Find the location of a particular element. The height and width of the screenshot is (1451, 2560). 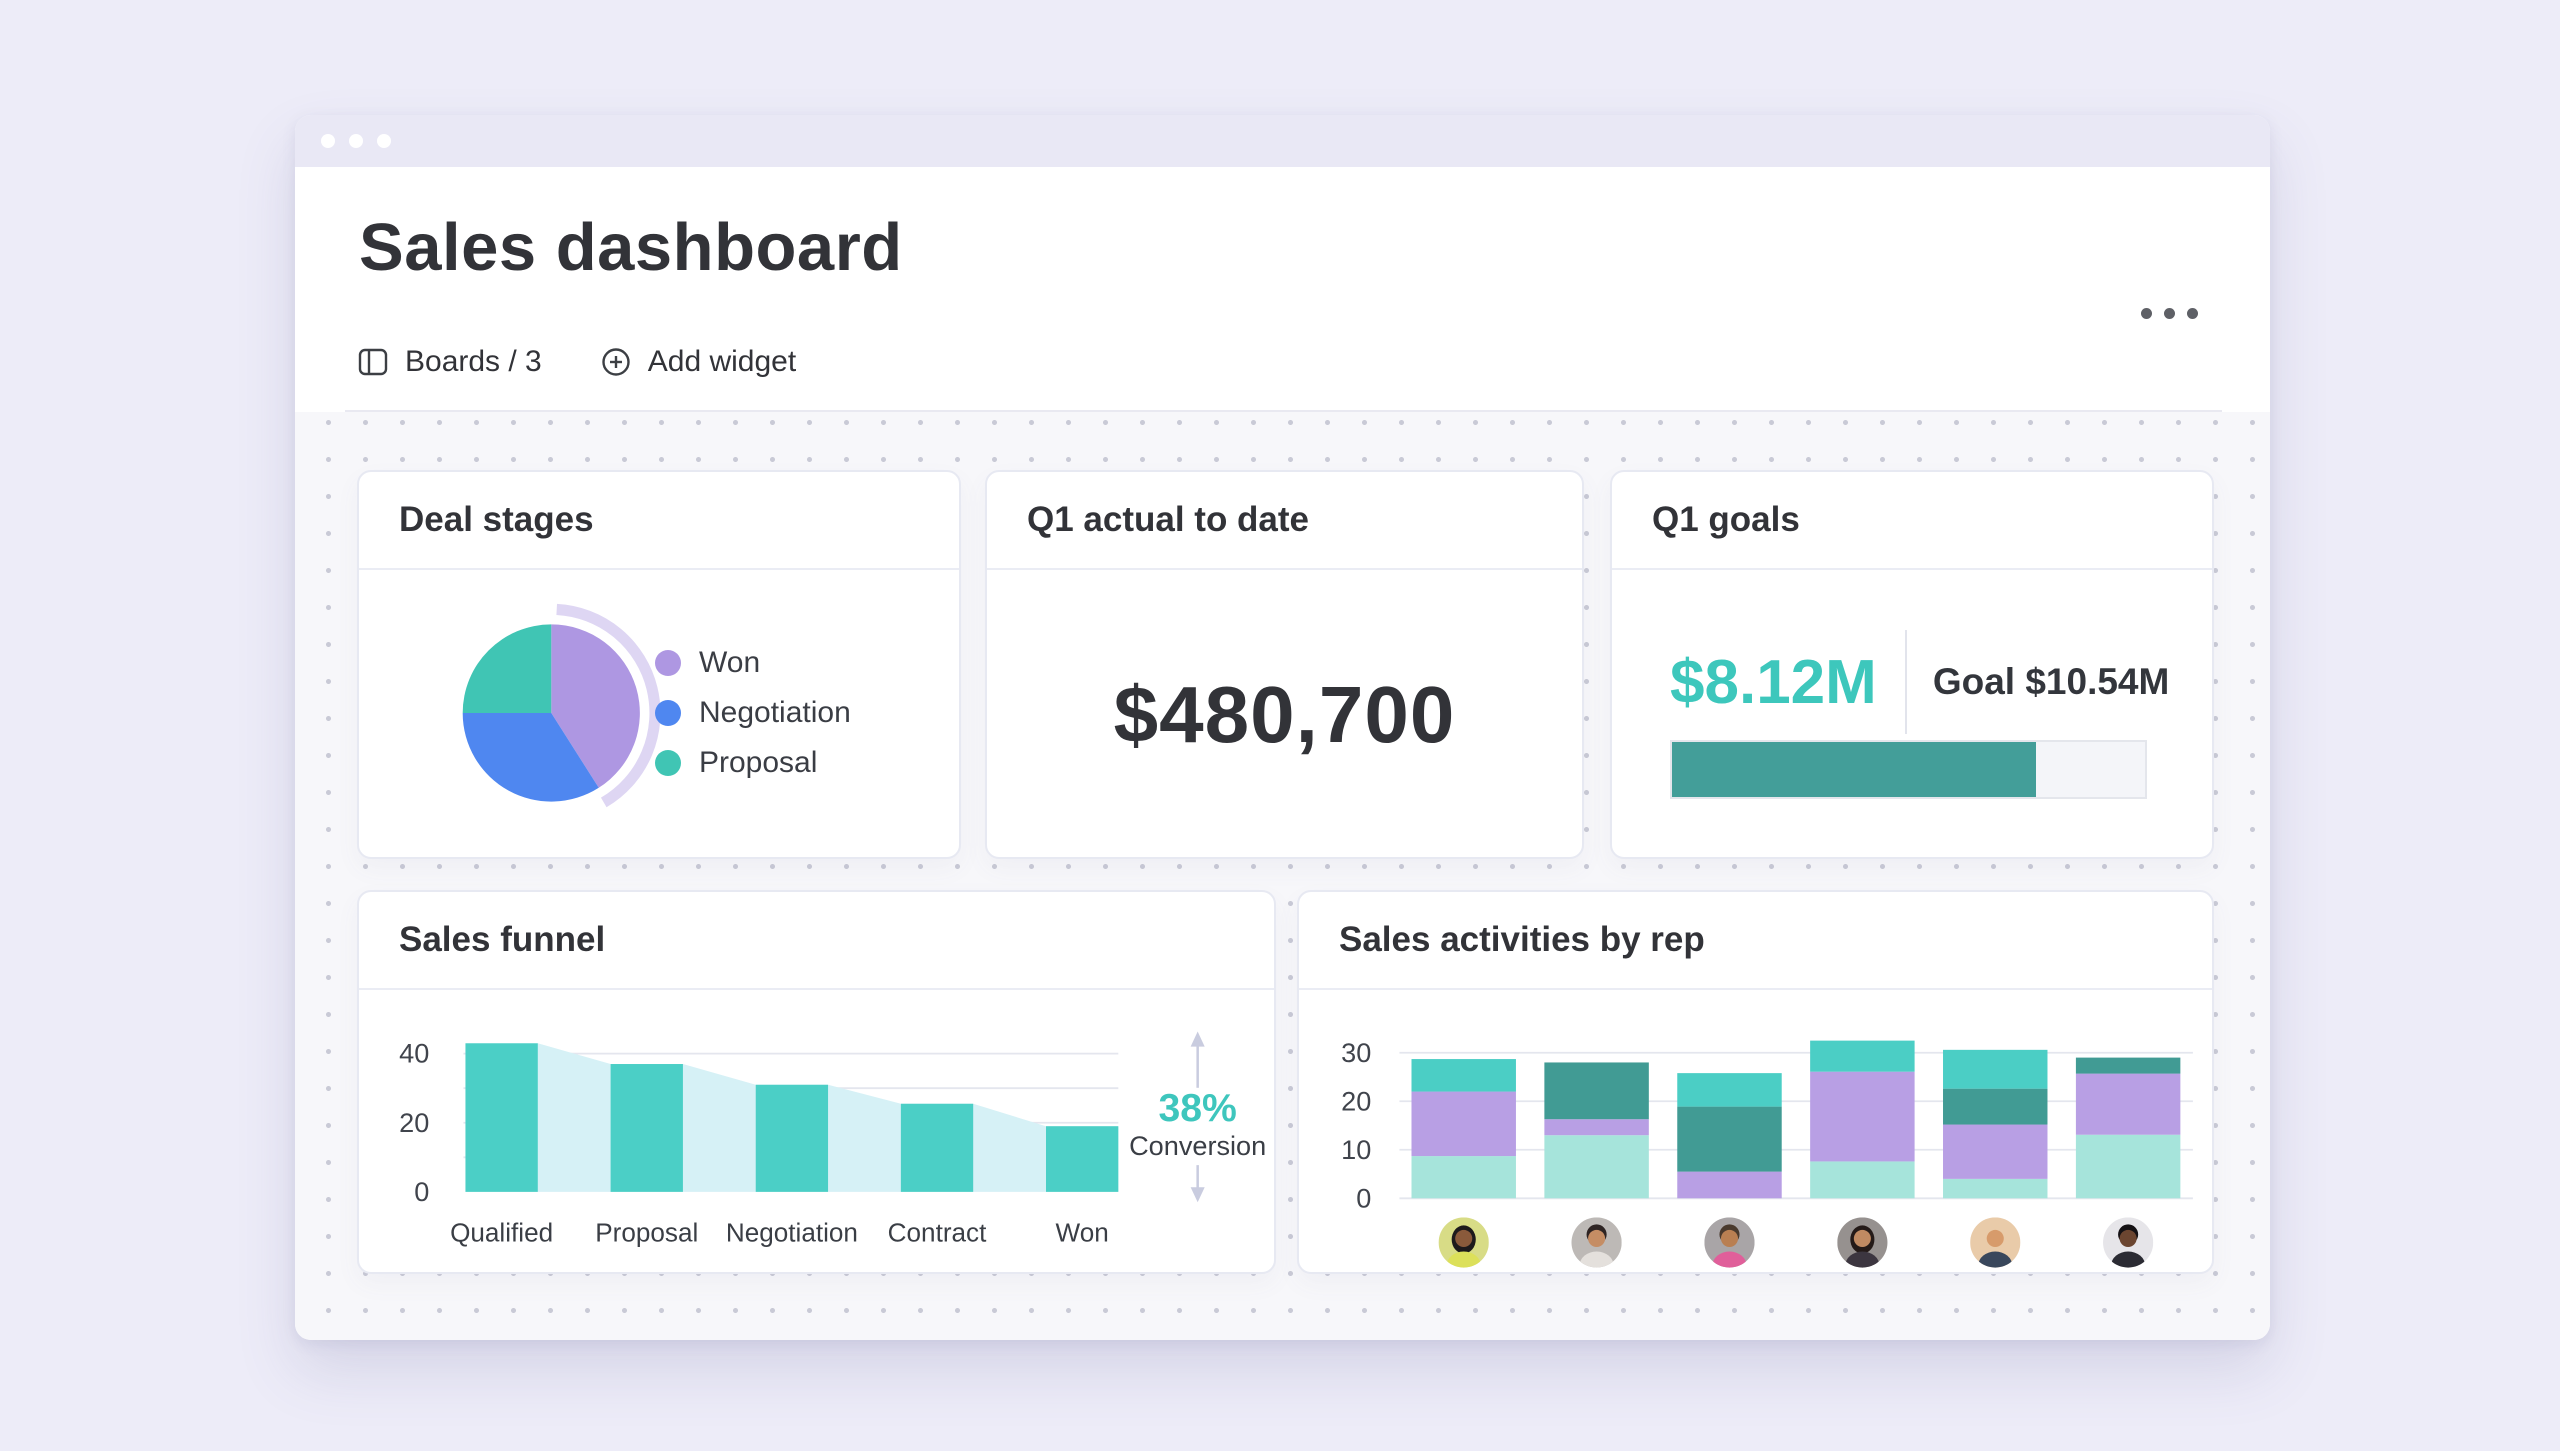

widget-body: $480,700 is located at coordinates (1284, 714).